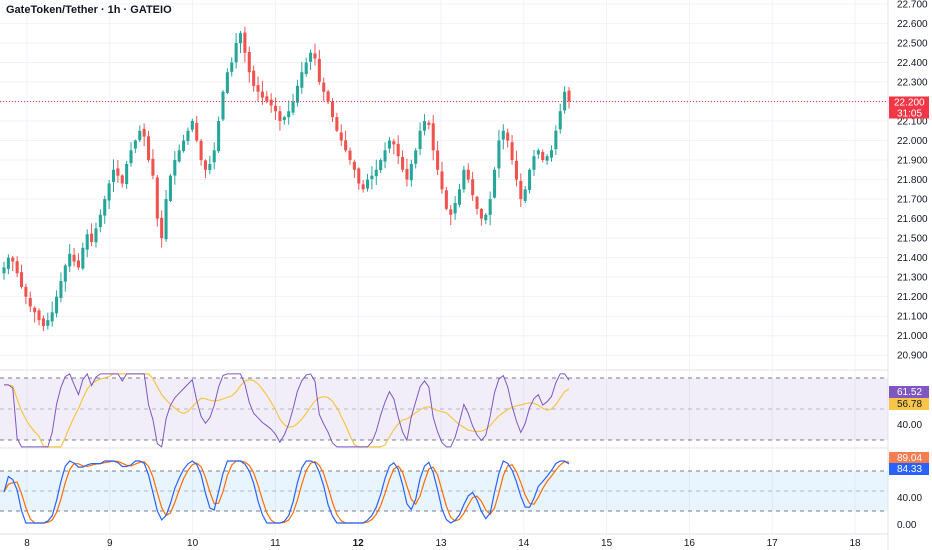 This screenshot has height=550, width=932. I want to click on date-tick-label: 13, so click(441, 543).